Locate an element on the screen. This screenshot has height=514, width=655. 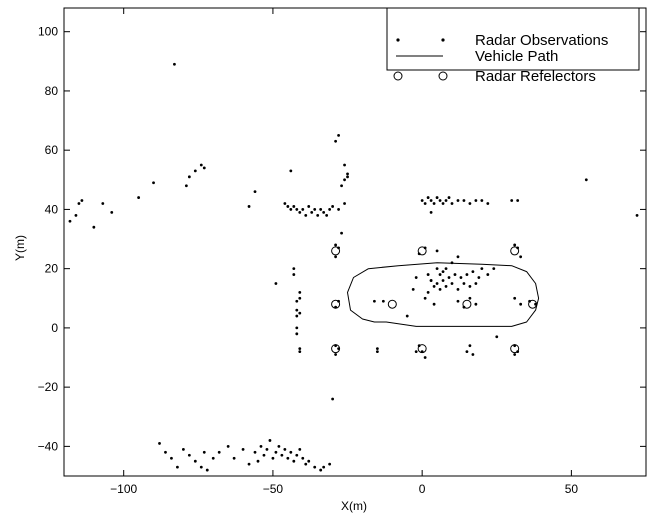
x-tick-label: 50 is located at coordinates (572, 489).